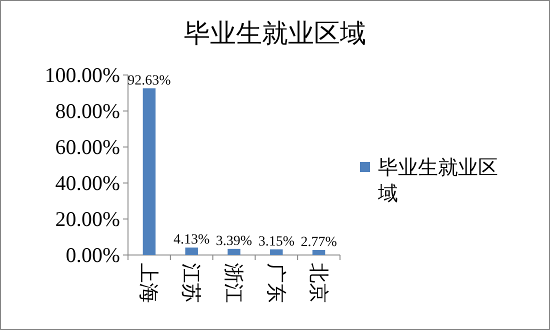 This screenshot has width=550, height=330. What do you see at coordinates (87, 111) in the screenshot?
I see `y-tick-label: 80.00%` at bounding box center [87, 111].